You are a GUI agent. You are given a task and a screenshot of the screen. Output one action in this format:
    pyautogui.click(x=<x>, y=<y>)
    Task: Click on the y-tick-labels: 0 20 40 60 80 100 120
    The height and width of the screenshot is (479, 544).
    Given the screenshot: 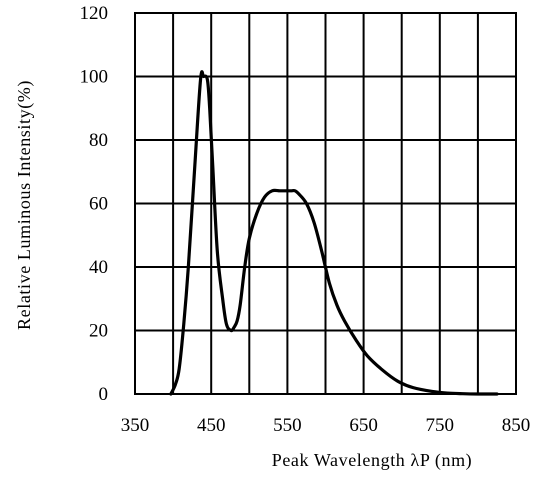 What is the action you would take?
    pyautogui.click(x=94, y=204)
    